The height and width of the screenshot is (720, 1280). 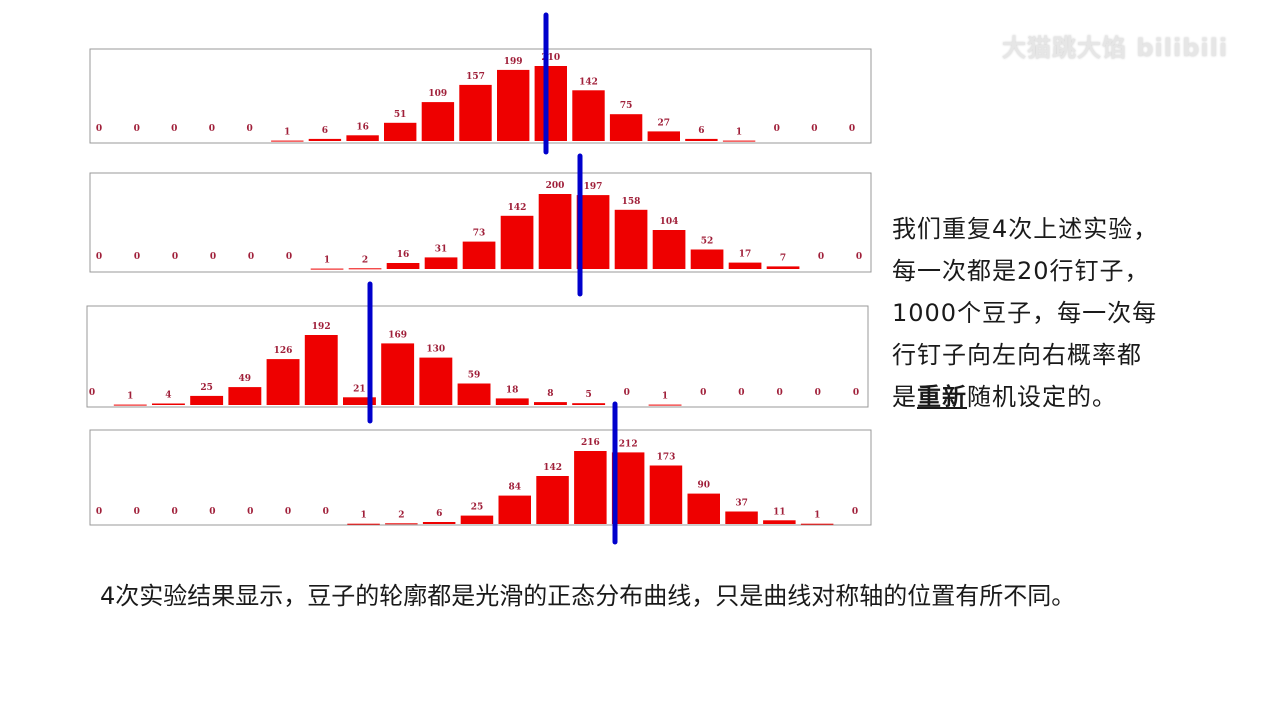 What do you see at coordinates (403, 255) in the screenshot?
I see `chart-2-label-8: 16` at bounding box center [403, 255].